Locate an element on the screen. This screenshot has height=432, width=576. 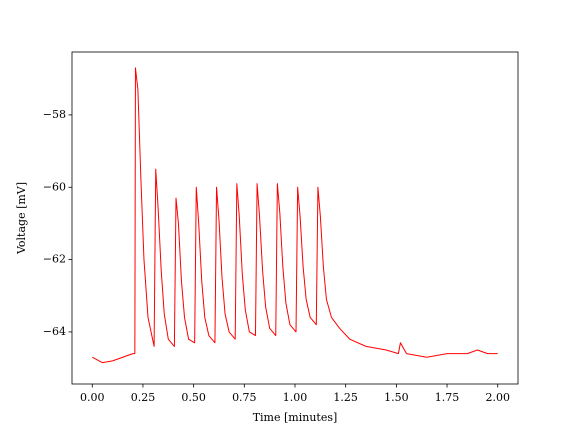
x-tick-label: 0.50 is located at coordinates (193, 397).